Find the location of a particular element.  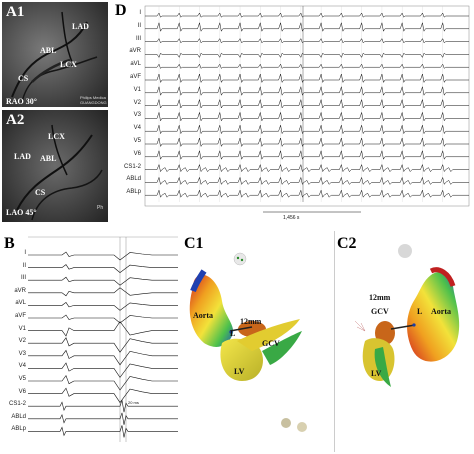

panel-d-lead-label: V1 is located at coordinates (137, 89).